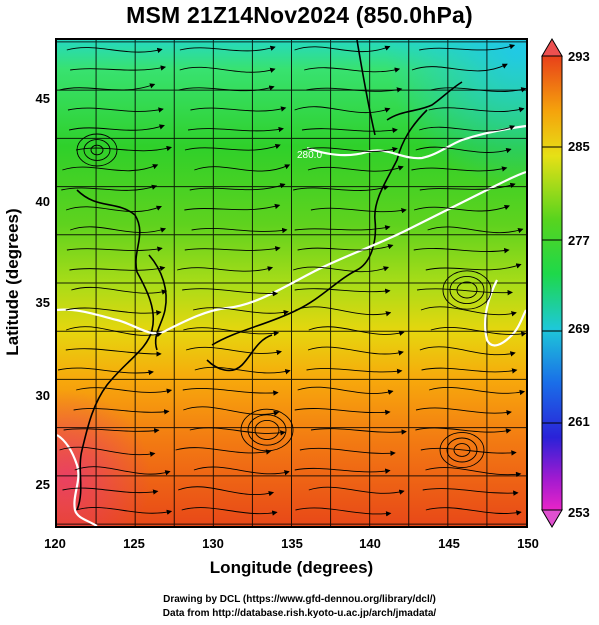 The image size is (599, 625). I want to click on colorbar-label: 277, so click(579, 240).